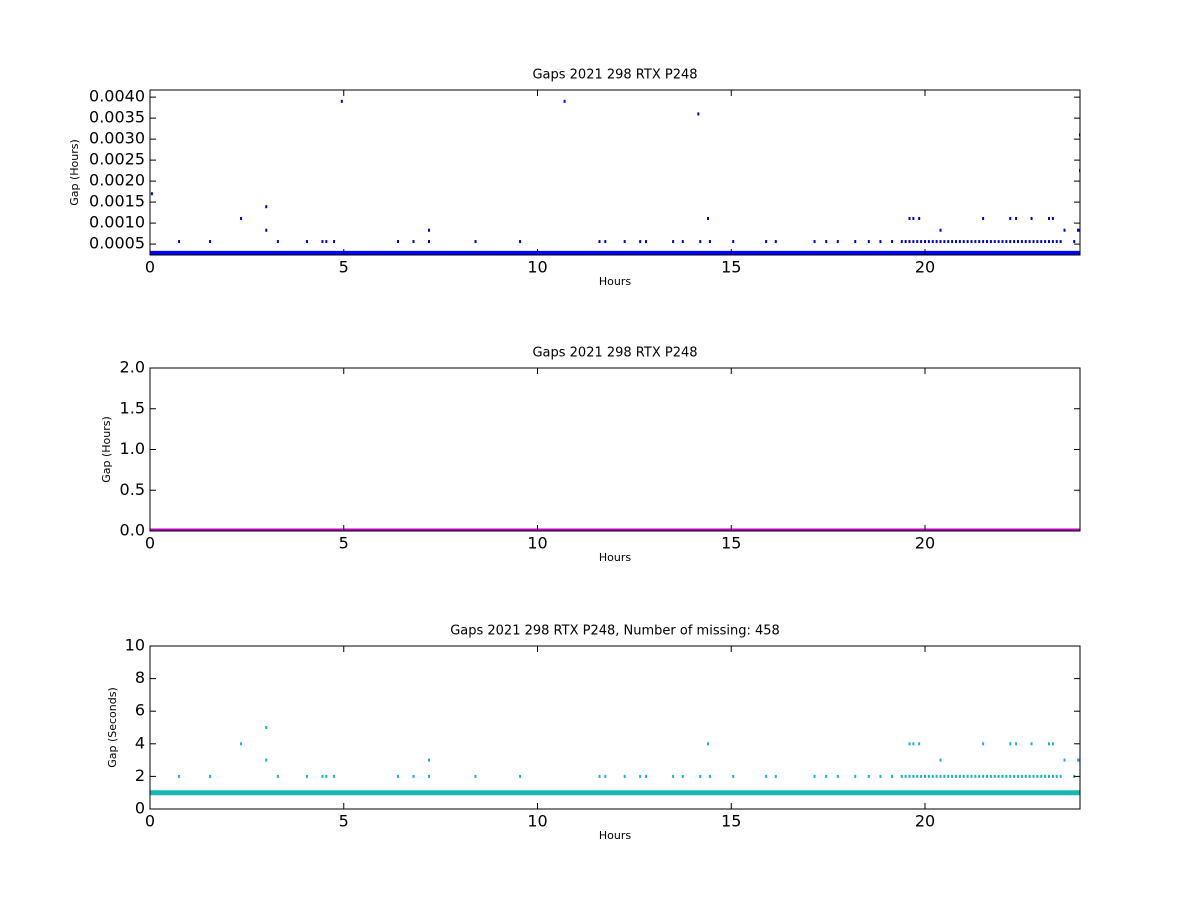  Describe the element at coordinates (537, 821) in the screenshot. I see `x-tick-label: 10` at that location.